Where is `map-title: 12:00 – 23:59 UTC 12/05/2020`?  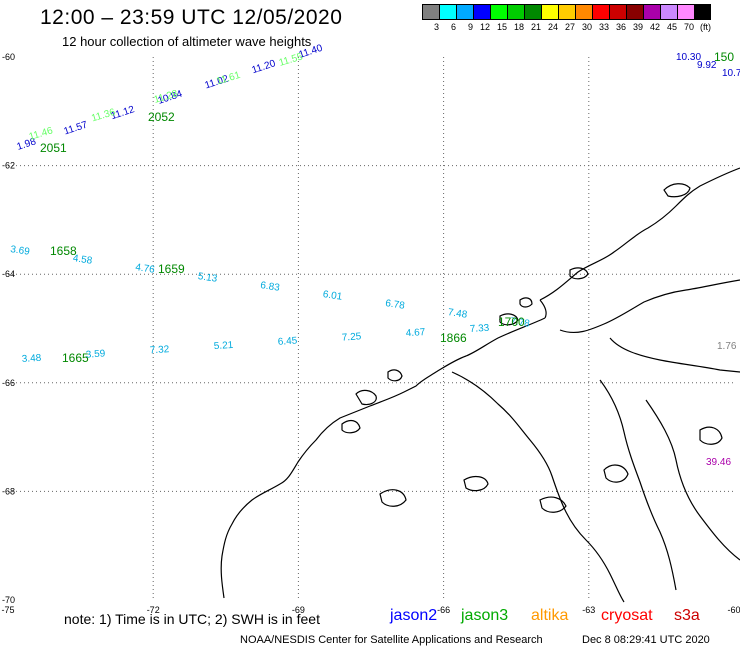
map-title: 12:00 – 23:59 UTC 12/05/2020 is located at coordinates (191, 17).